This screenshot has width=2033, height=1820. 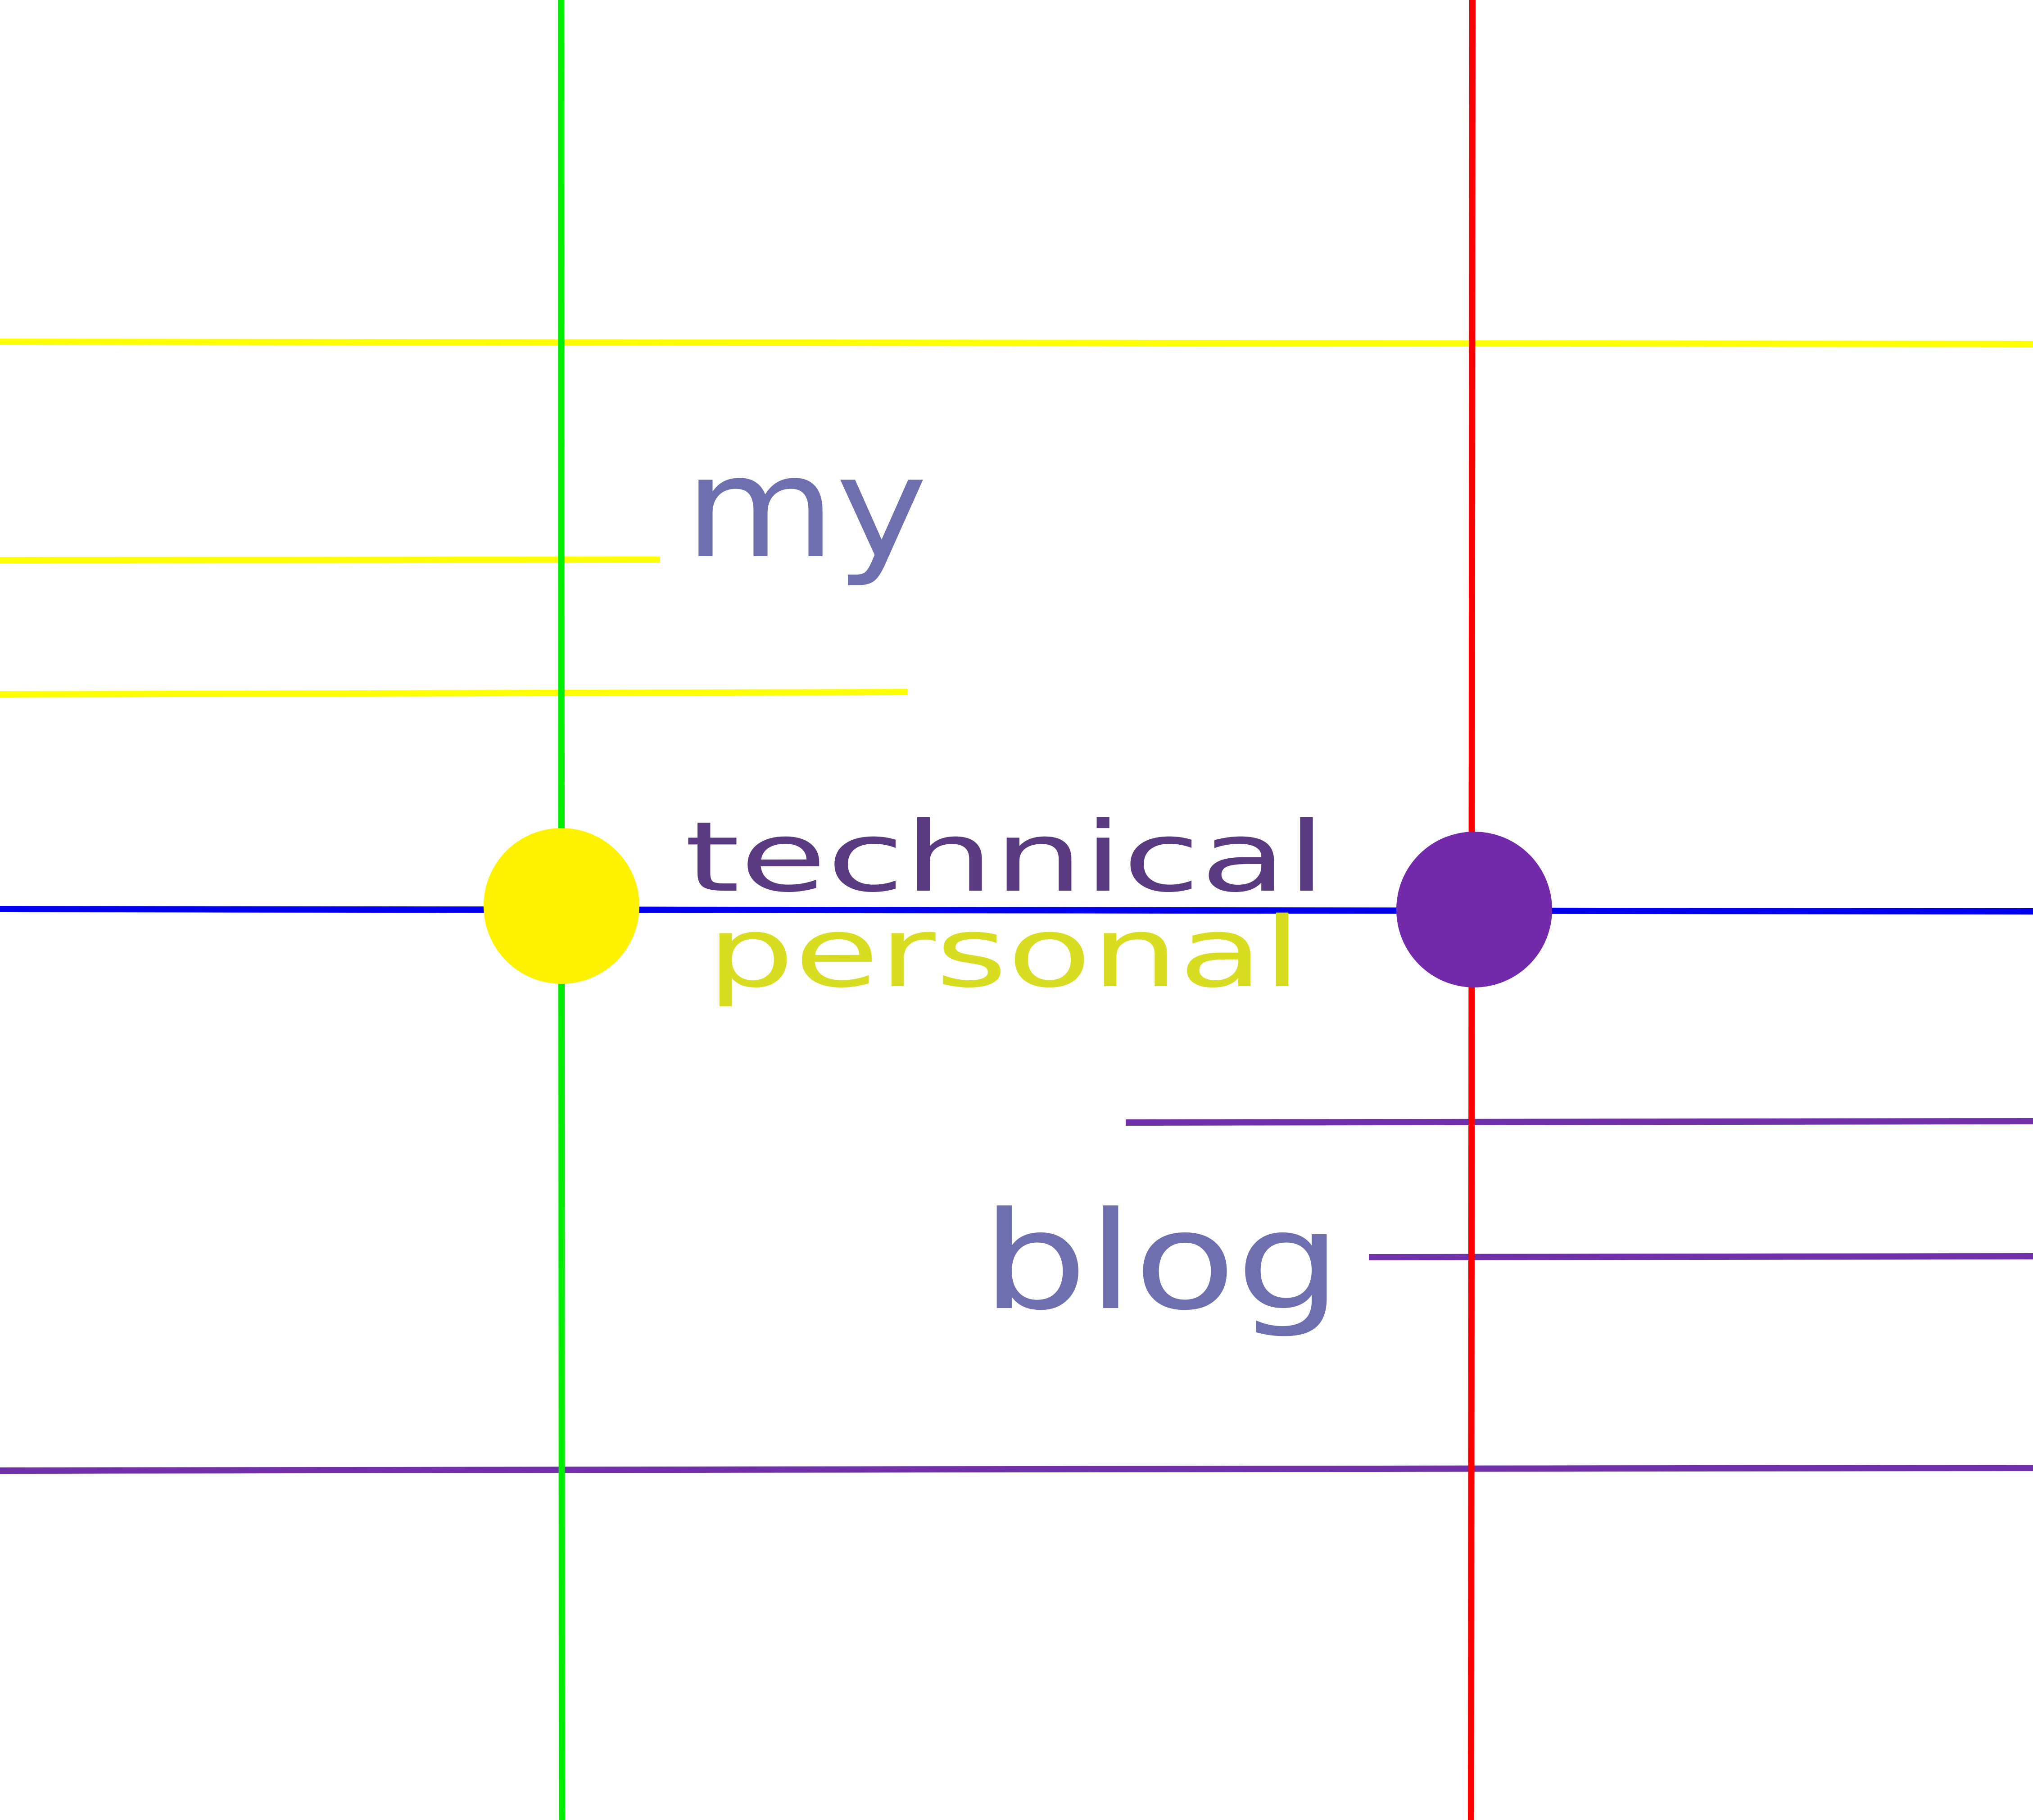 What do you see at coordinates (1005, 858) in the screenshot?
I see `word-technical: technical` at bounding box center [1005, 858].